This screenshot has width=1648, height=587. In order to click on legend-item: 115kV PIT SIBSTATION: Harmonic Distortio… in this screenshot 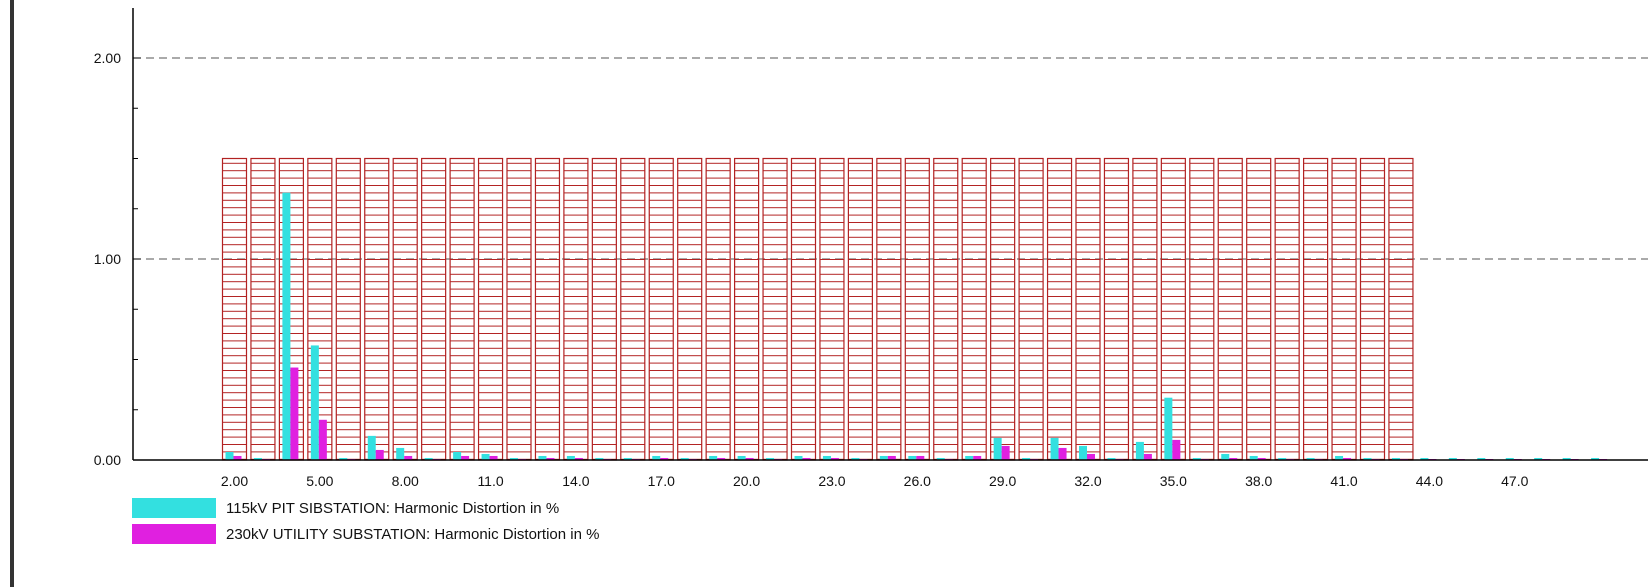, I will do `click(365, 508)`.